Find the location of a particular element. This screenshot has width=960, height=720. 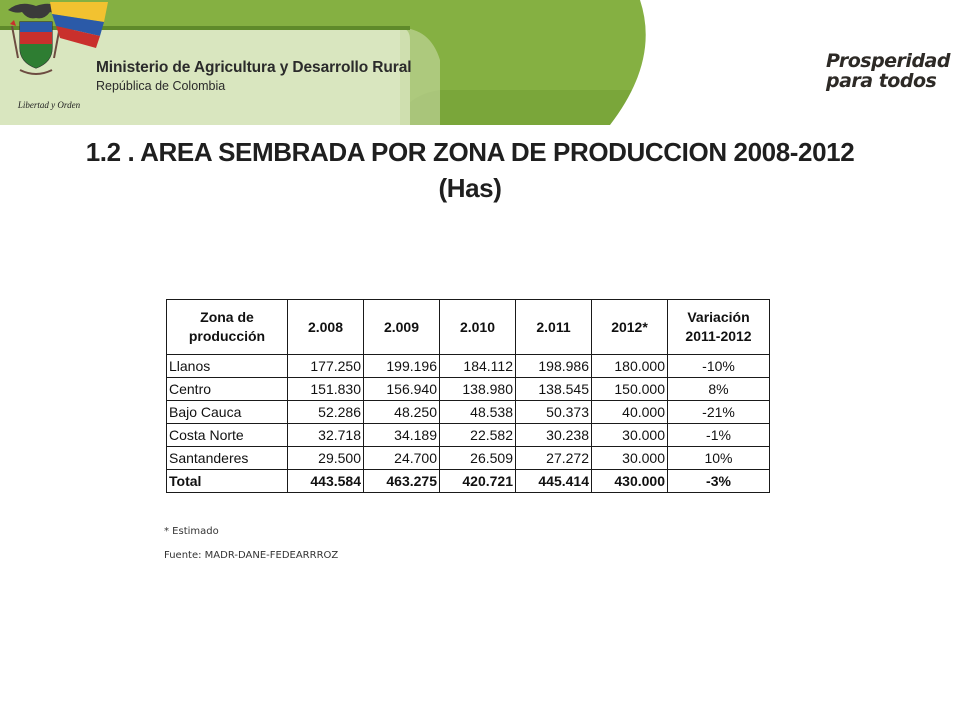

header-2012: 2012* is located at coordinates (629, 327).